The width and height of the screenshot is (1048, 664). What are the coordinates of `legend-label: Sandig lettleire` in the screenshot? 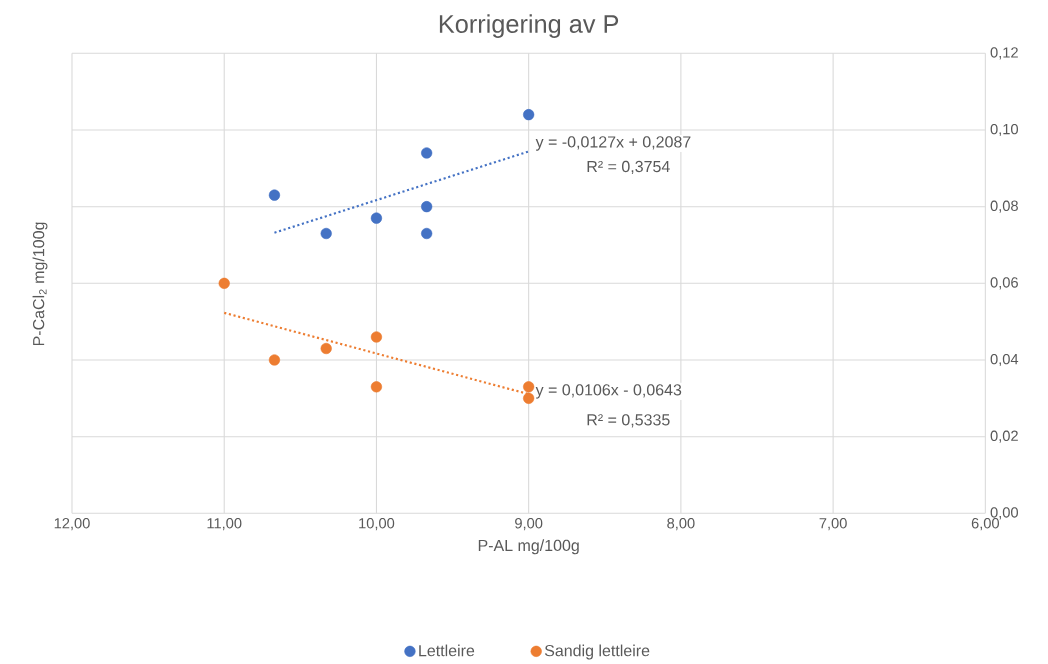 It's located at (597, 652).